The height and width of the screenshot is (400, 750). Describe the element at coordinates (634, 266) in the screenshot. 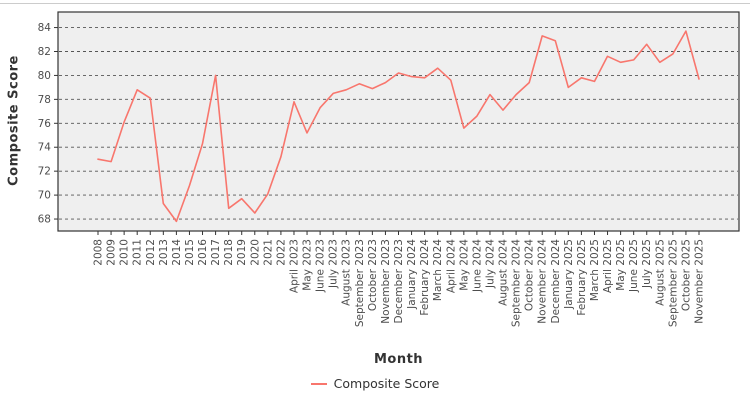

I see `x-tick-label: June 2025` at that location.